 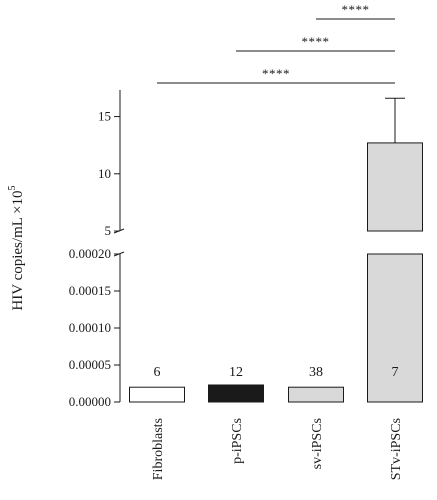 What do you see at coordinates (90, 327) in the screenshot?
I see `y-tick-label: 0.00010` at bounding box center [90, 327].